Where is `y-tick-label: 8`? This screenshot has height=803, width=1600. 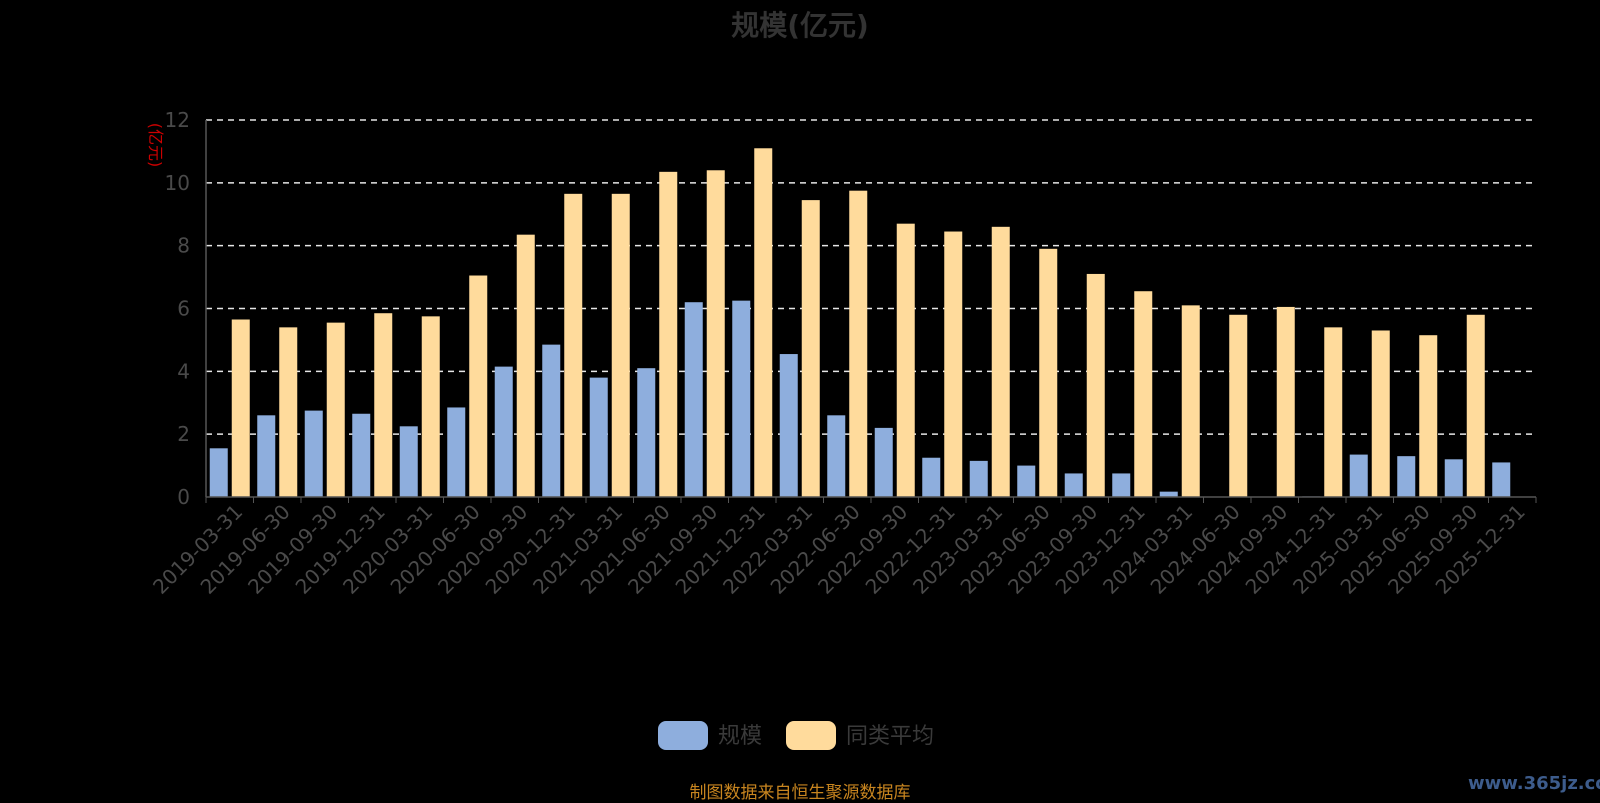 y-tick-label: 8 is located at coordinates (183, 246).